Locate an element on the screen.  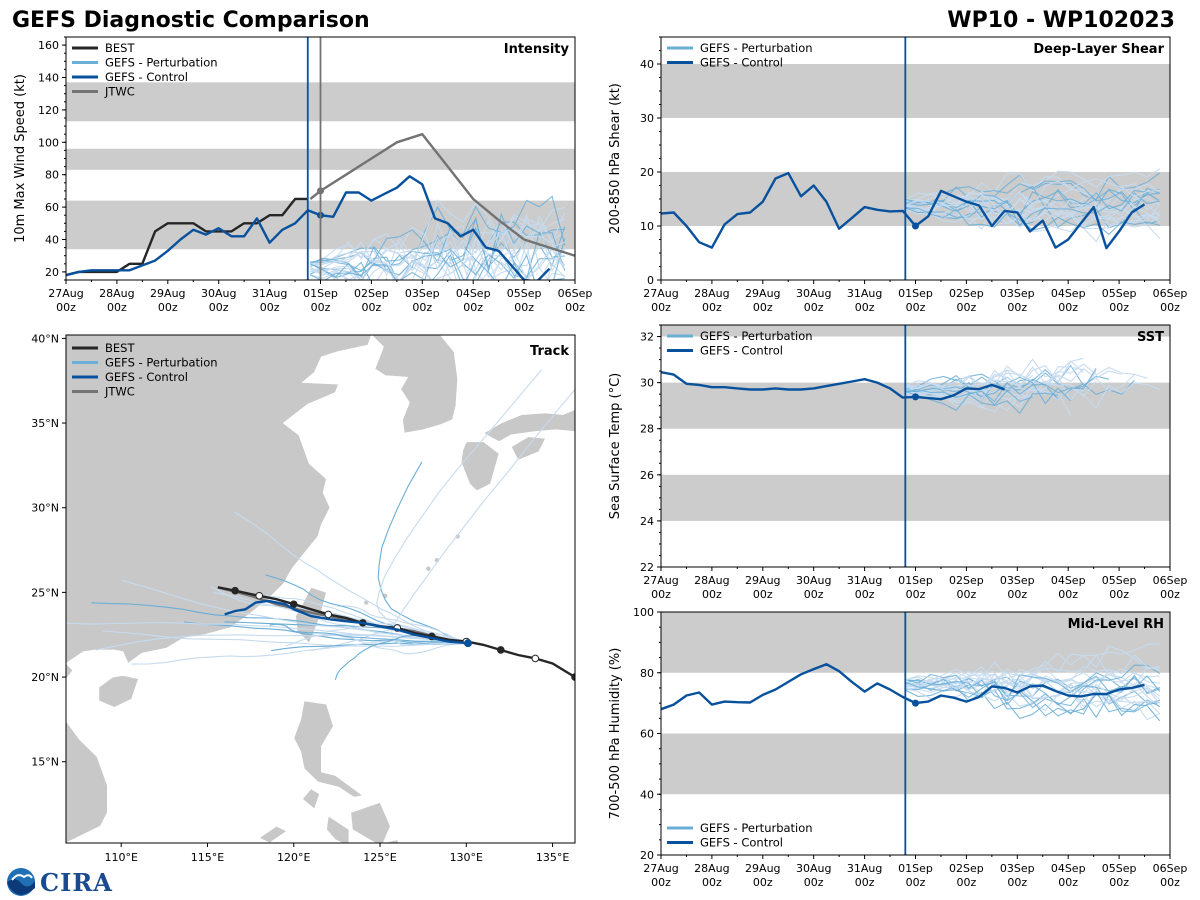
sst-perturbation-member is located at coordinates (1032, 395).